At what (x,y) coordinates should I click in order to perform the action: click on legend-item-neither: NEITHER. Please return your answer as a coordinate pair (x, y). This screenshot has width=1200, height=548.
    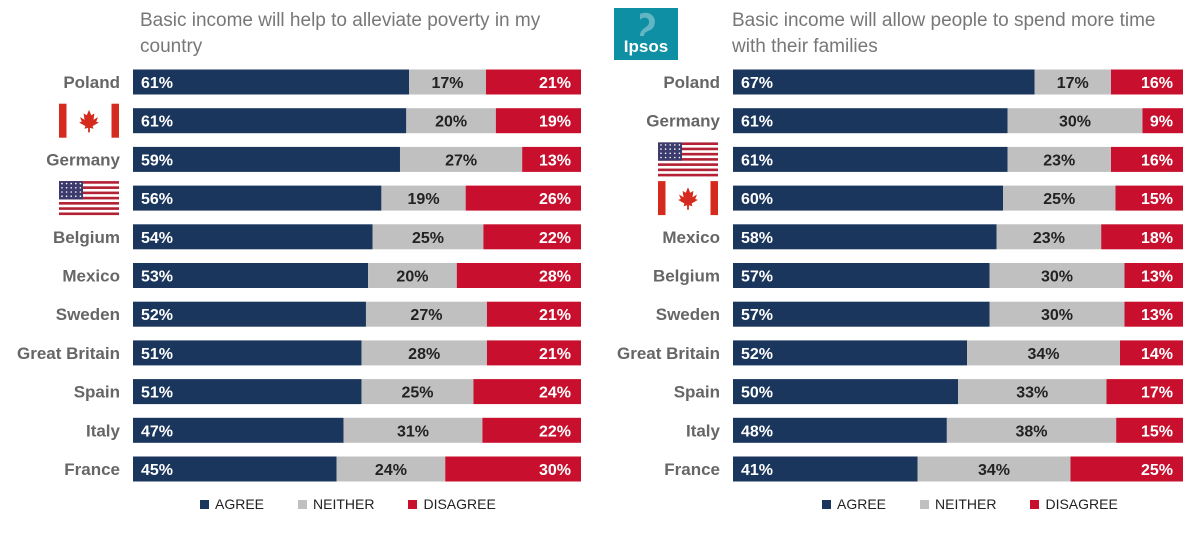
    Looking at the image, I should click on (336, 504).